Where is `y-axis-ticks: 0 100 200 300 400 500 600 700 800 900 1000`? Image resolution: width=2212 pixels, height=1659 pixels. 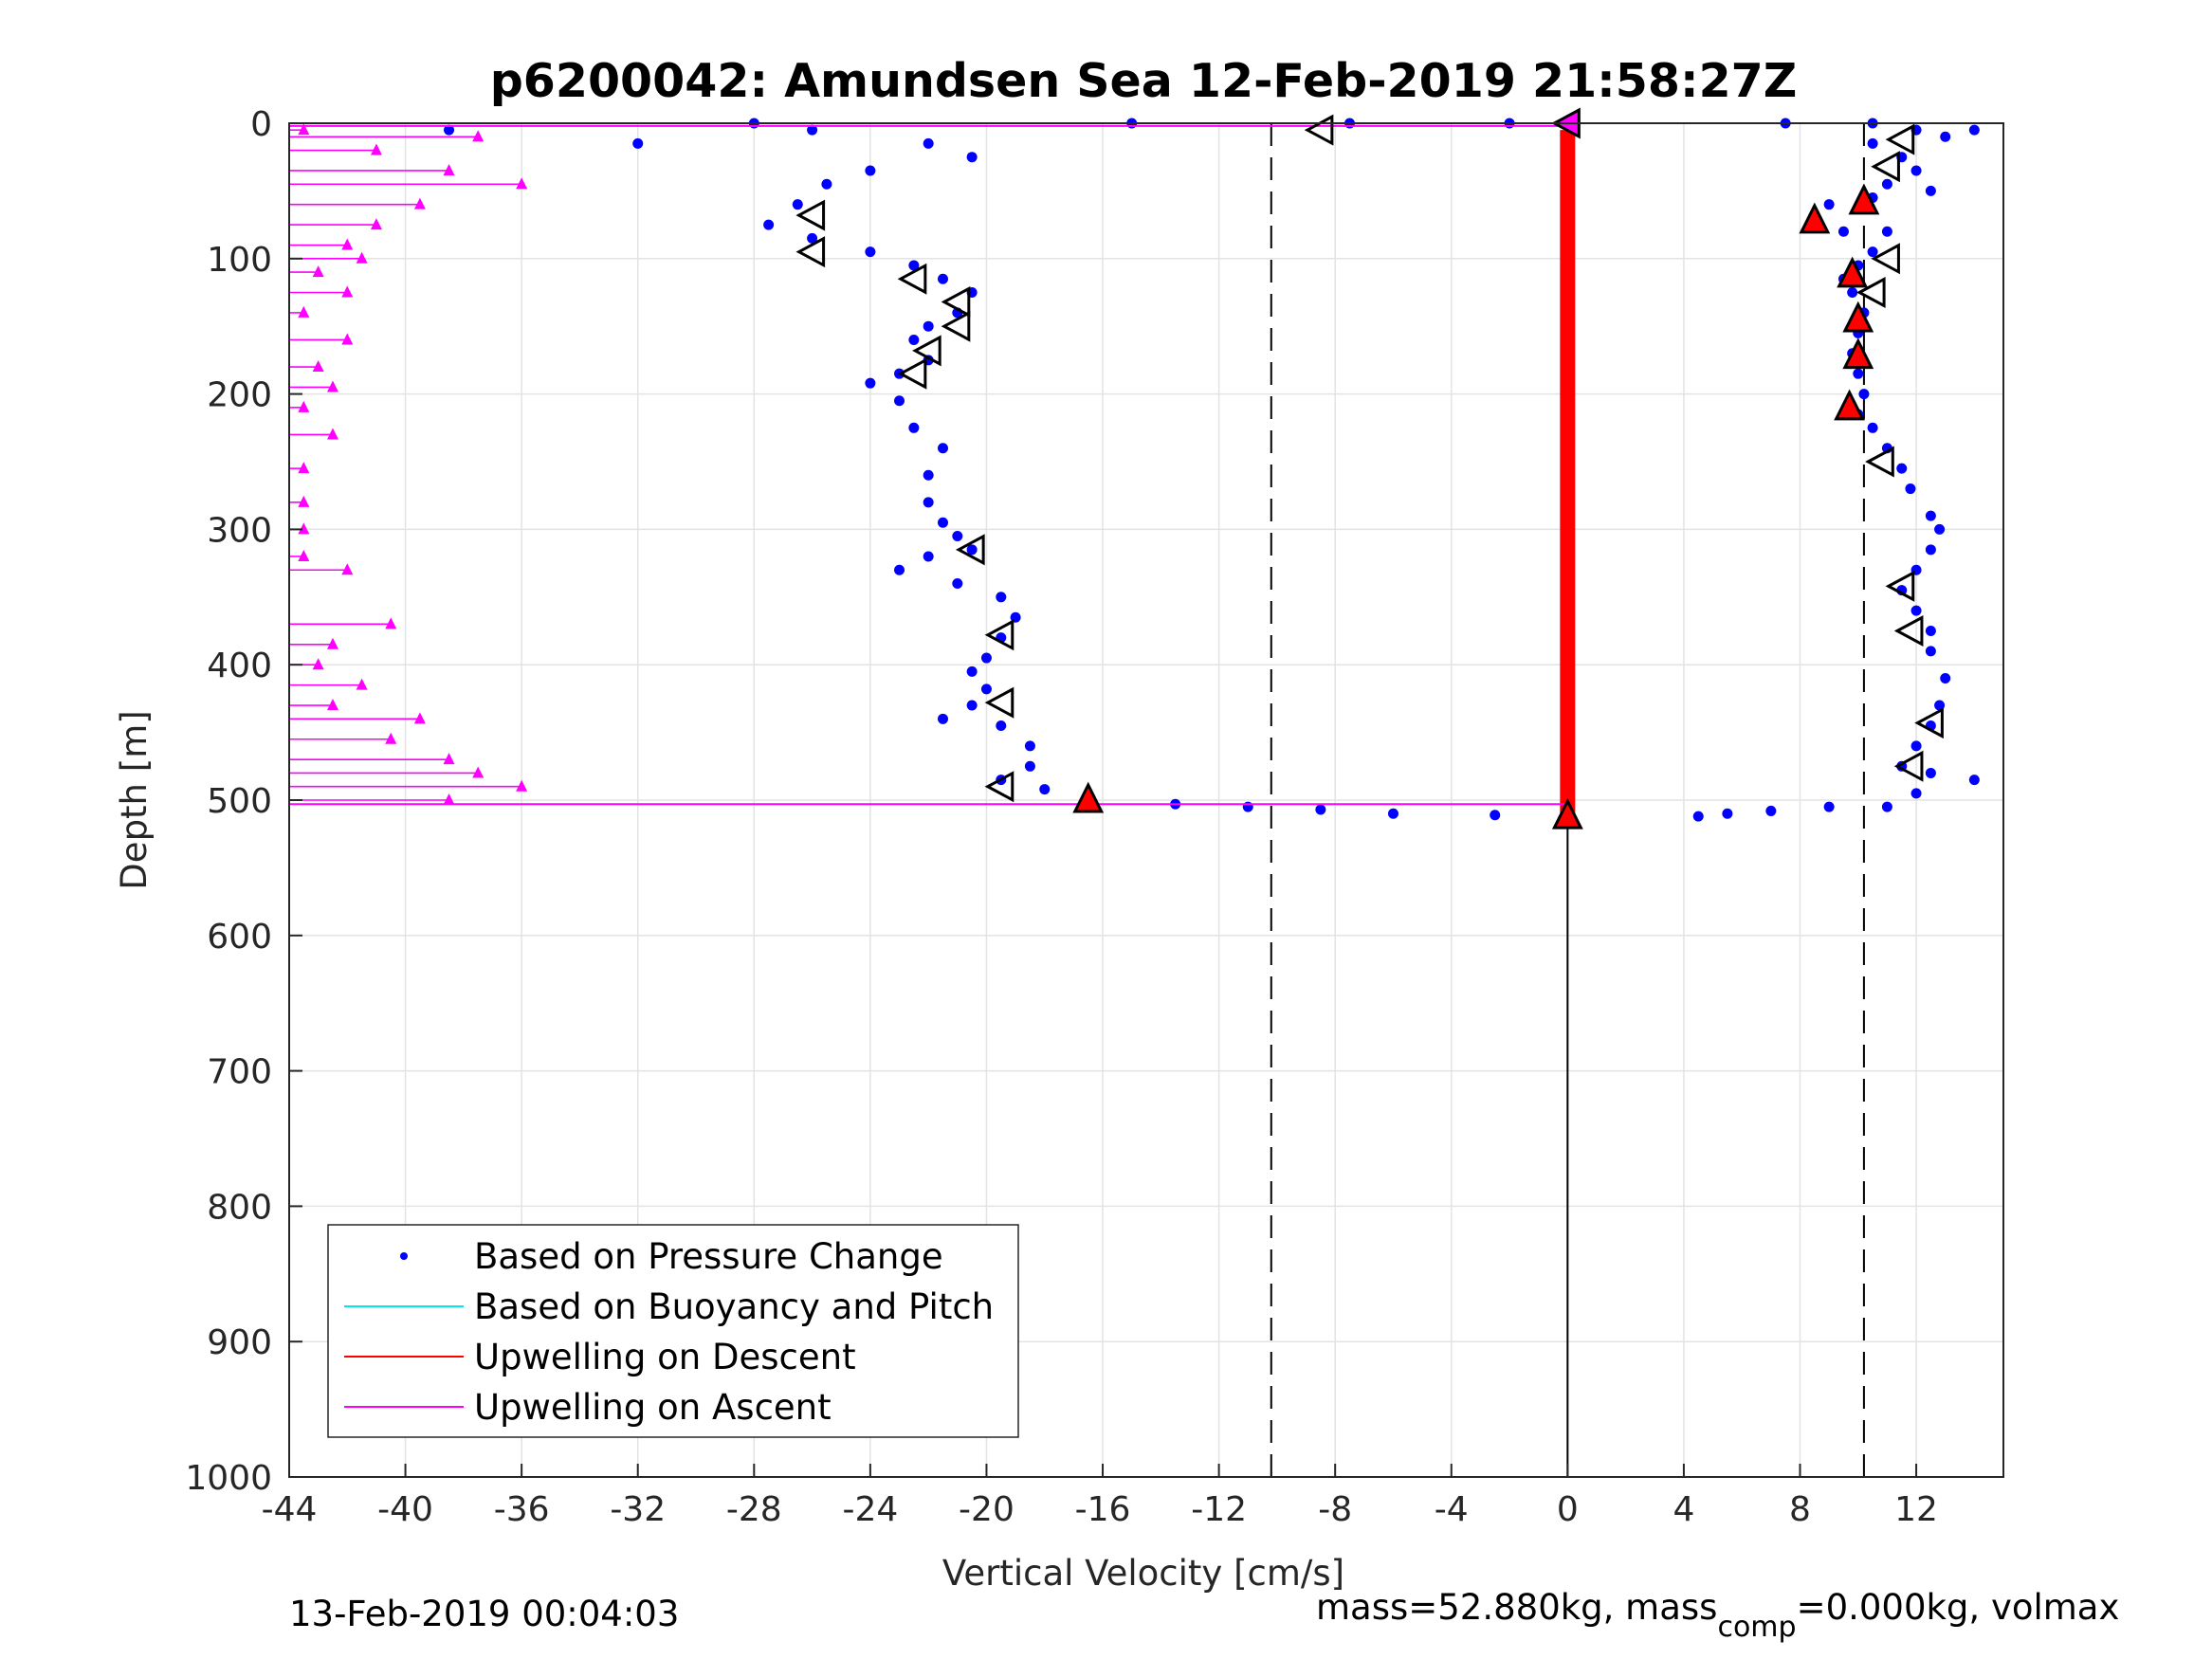
y-axis-ticks: 0 100 200 300 400 500 600 700 800 900 1000 is located at coordinates (243, 801).